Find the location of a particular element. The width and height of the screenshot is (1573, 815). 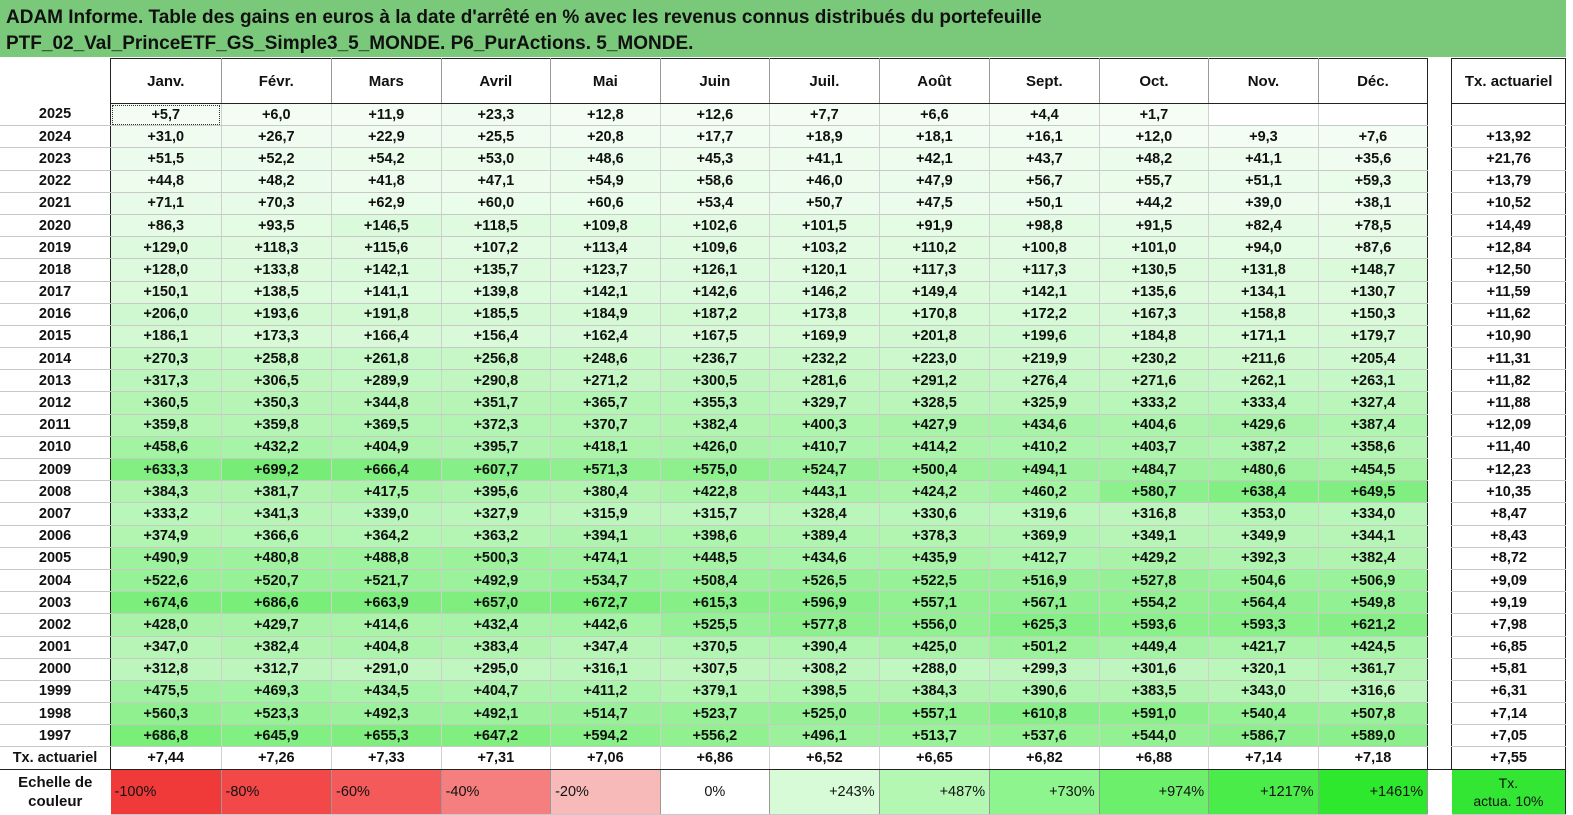

gain-cell: +556,2 is located at coordinates (715, 736).